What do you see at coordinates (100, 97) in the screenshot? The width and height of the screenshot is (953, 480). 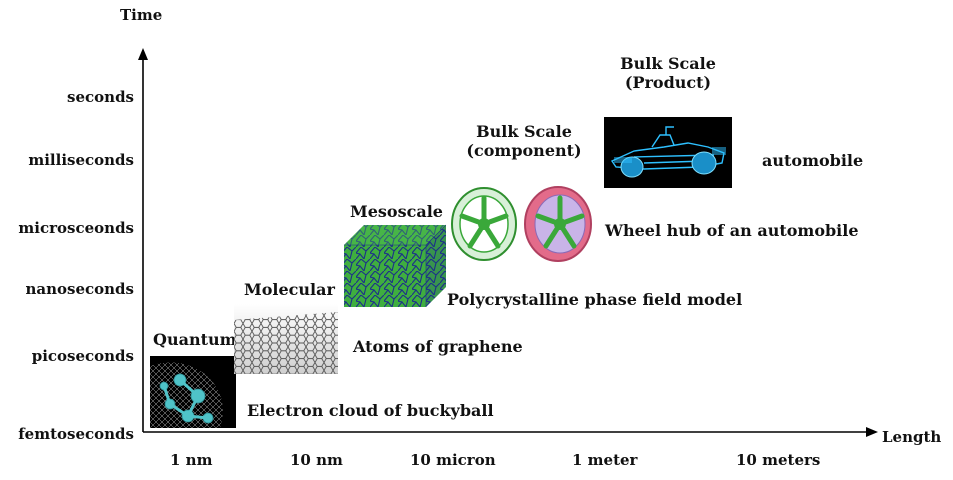 I see `y-tick-seconds: seconds` at bounding box center [100, 97].